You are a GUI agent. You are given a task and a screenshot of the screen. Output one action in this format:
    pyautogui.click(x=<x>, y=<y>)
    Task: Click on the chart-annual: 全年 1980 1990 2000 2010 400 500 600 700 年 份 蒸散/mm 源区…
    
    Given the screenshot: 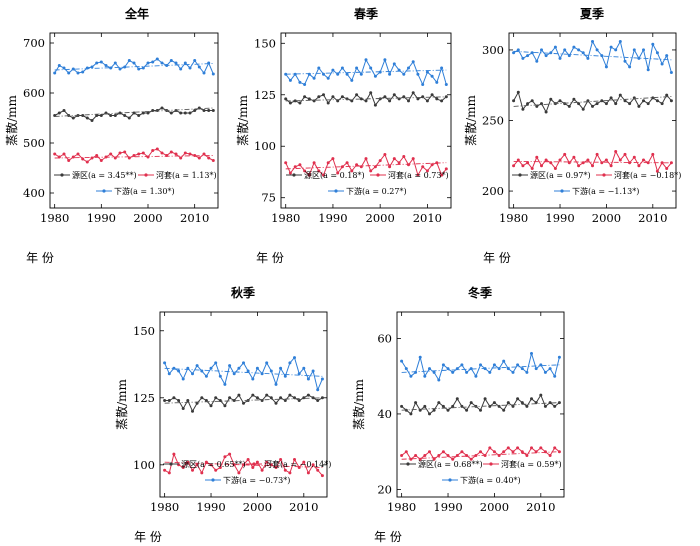 What is the action you would take?
    pyautogui.click(x=111, y=135)
    